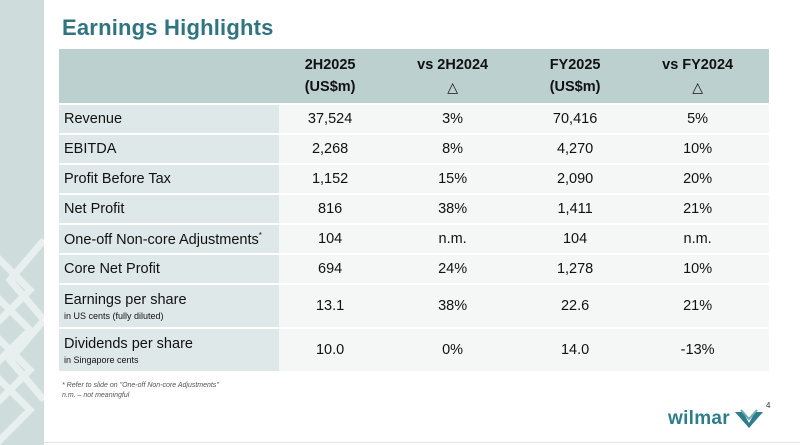 This screenshot has width=800, height=445. Describe the element at coordinates (575, 76) in the screenshot. I see `header-fy2025: FY2025 (US$m)` at that location.